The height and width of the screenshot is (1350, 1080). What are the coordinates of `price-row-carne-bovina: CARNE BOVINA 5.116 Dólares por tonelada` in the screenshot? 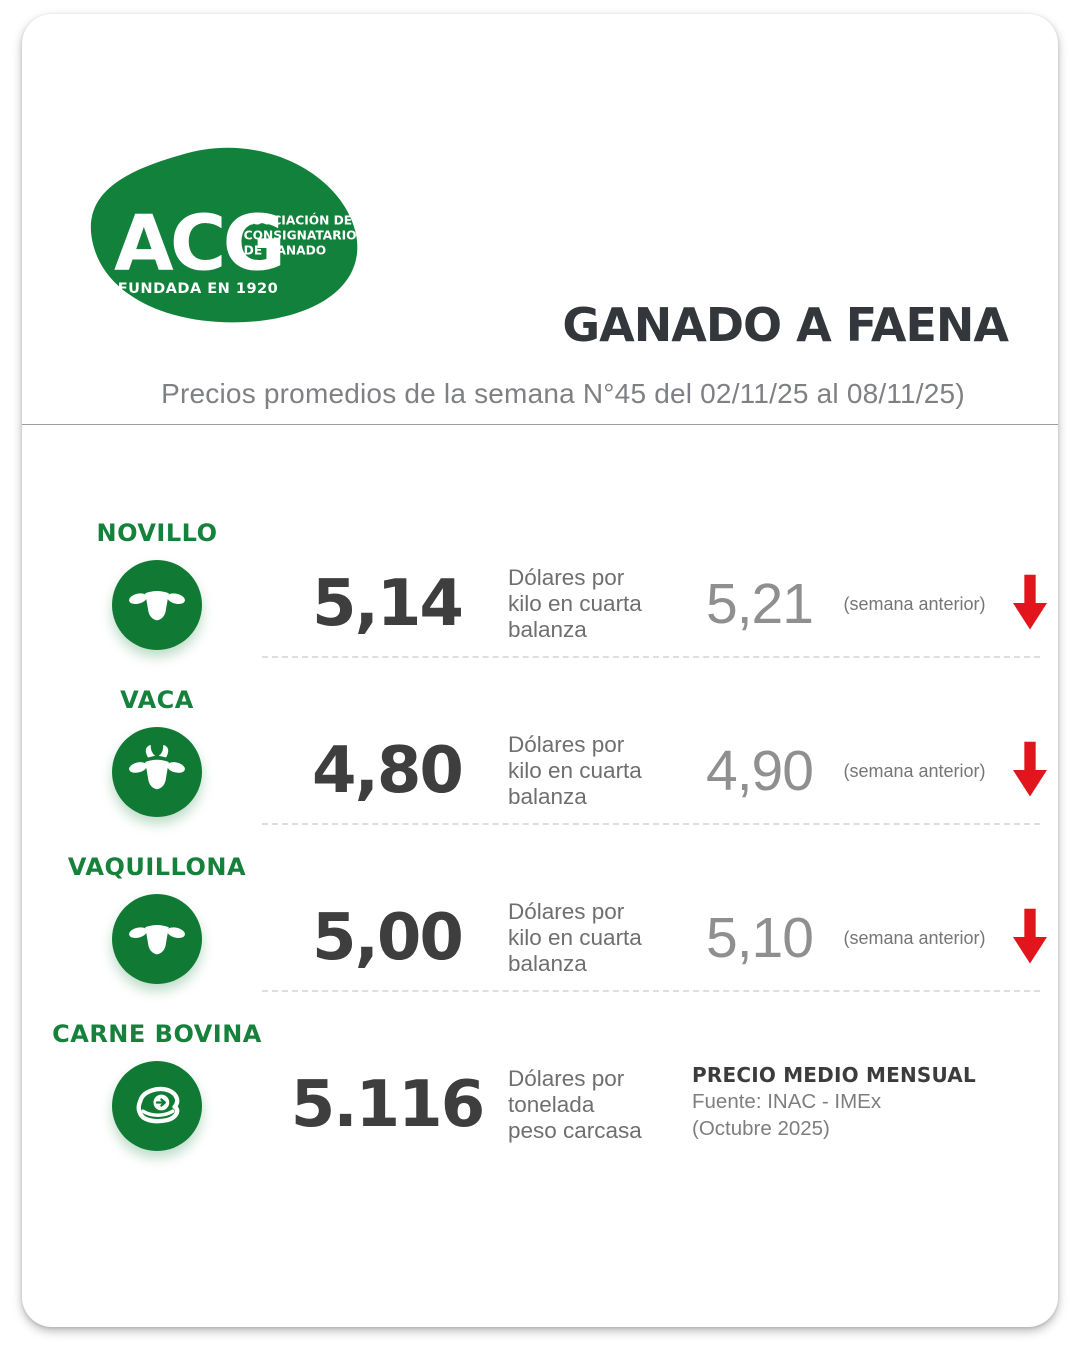 It's located at (540, 1075).